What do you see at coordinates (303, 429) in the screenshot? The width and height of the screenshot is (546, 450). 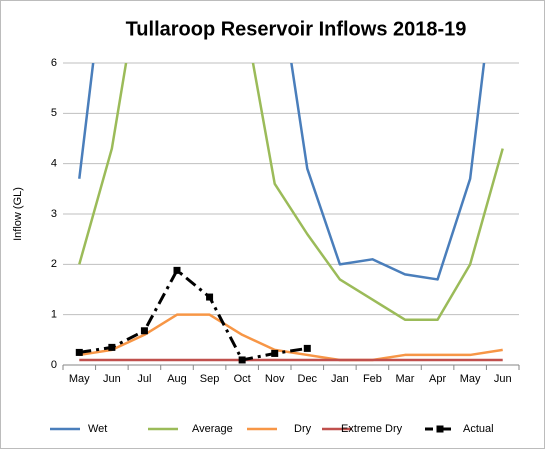 I see `legend-label: Dry` at bounding box center [303, 429].